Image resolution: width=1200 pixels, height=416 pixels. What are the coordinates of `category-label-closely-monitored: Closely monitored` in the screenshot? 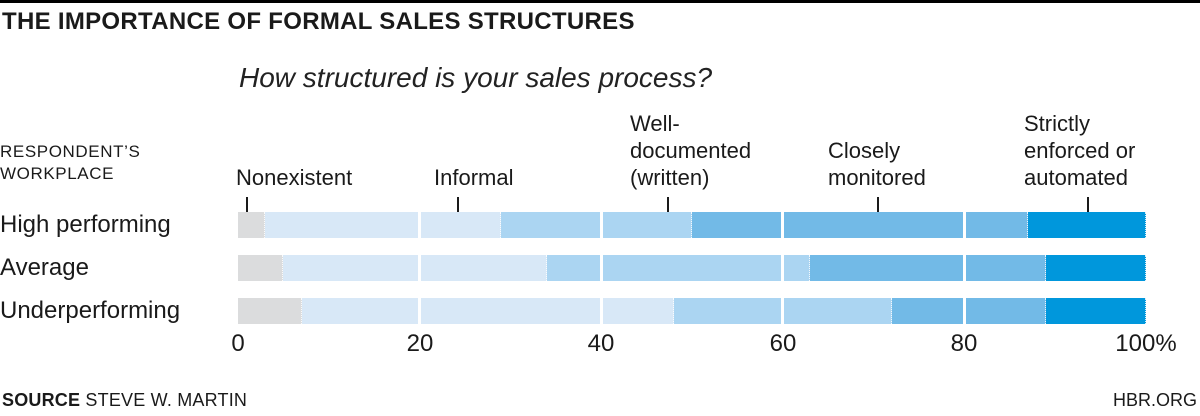 It's located at (877, 164).